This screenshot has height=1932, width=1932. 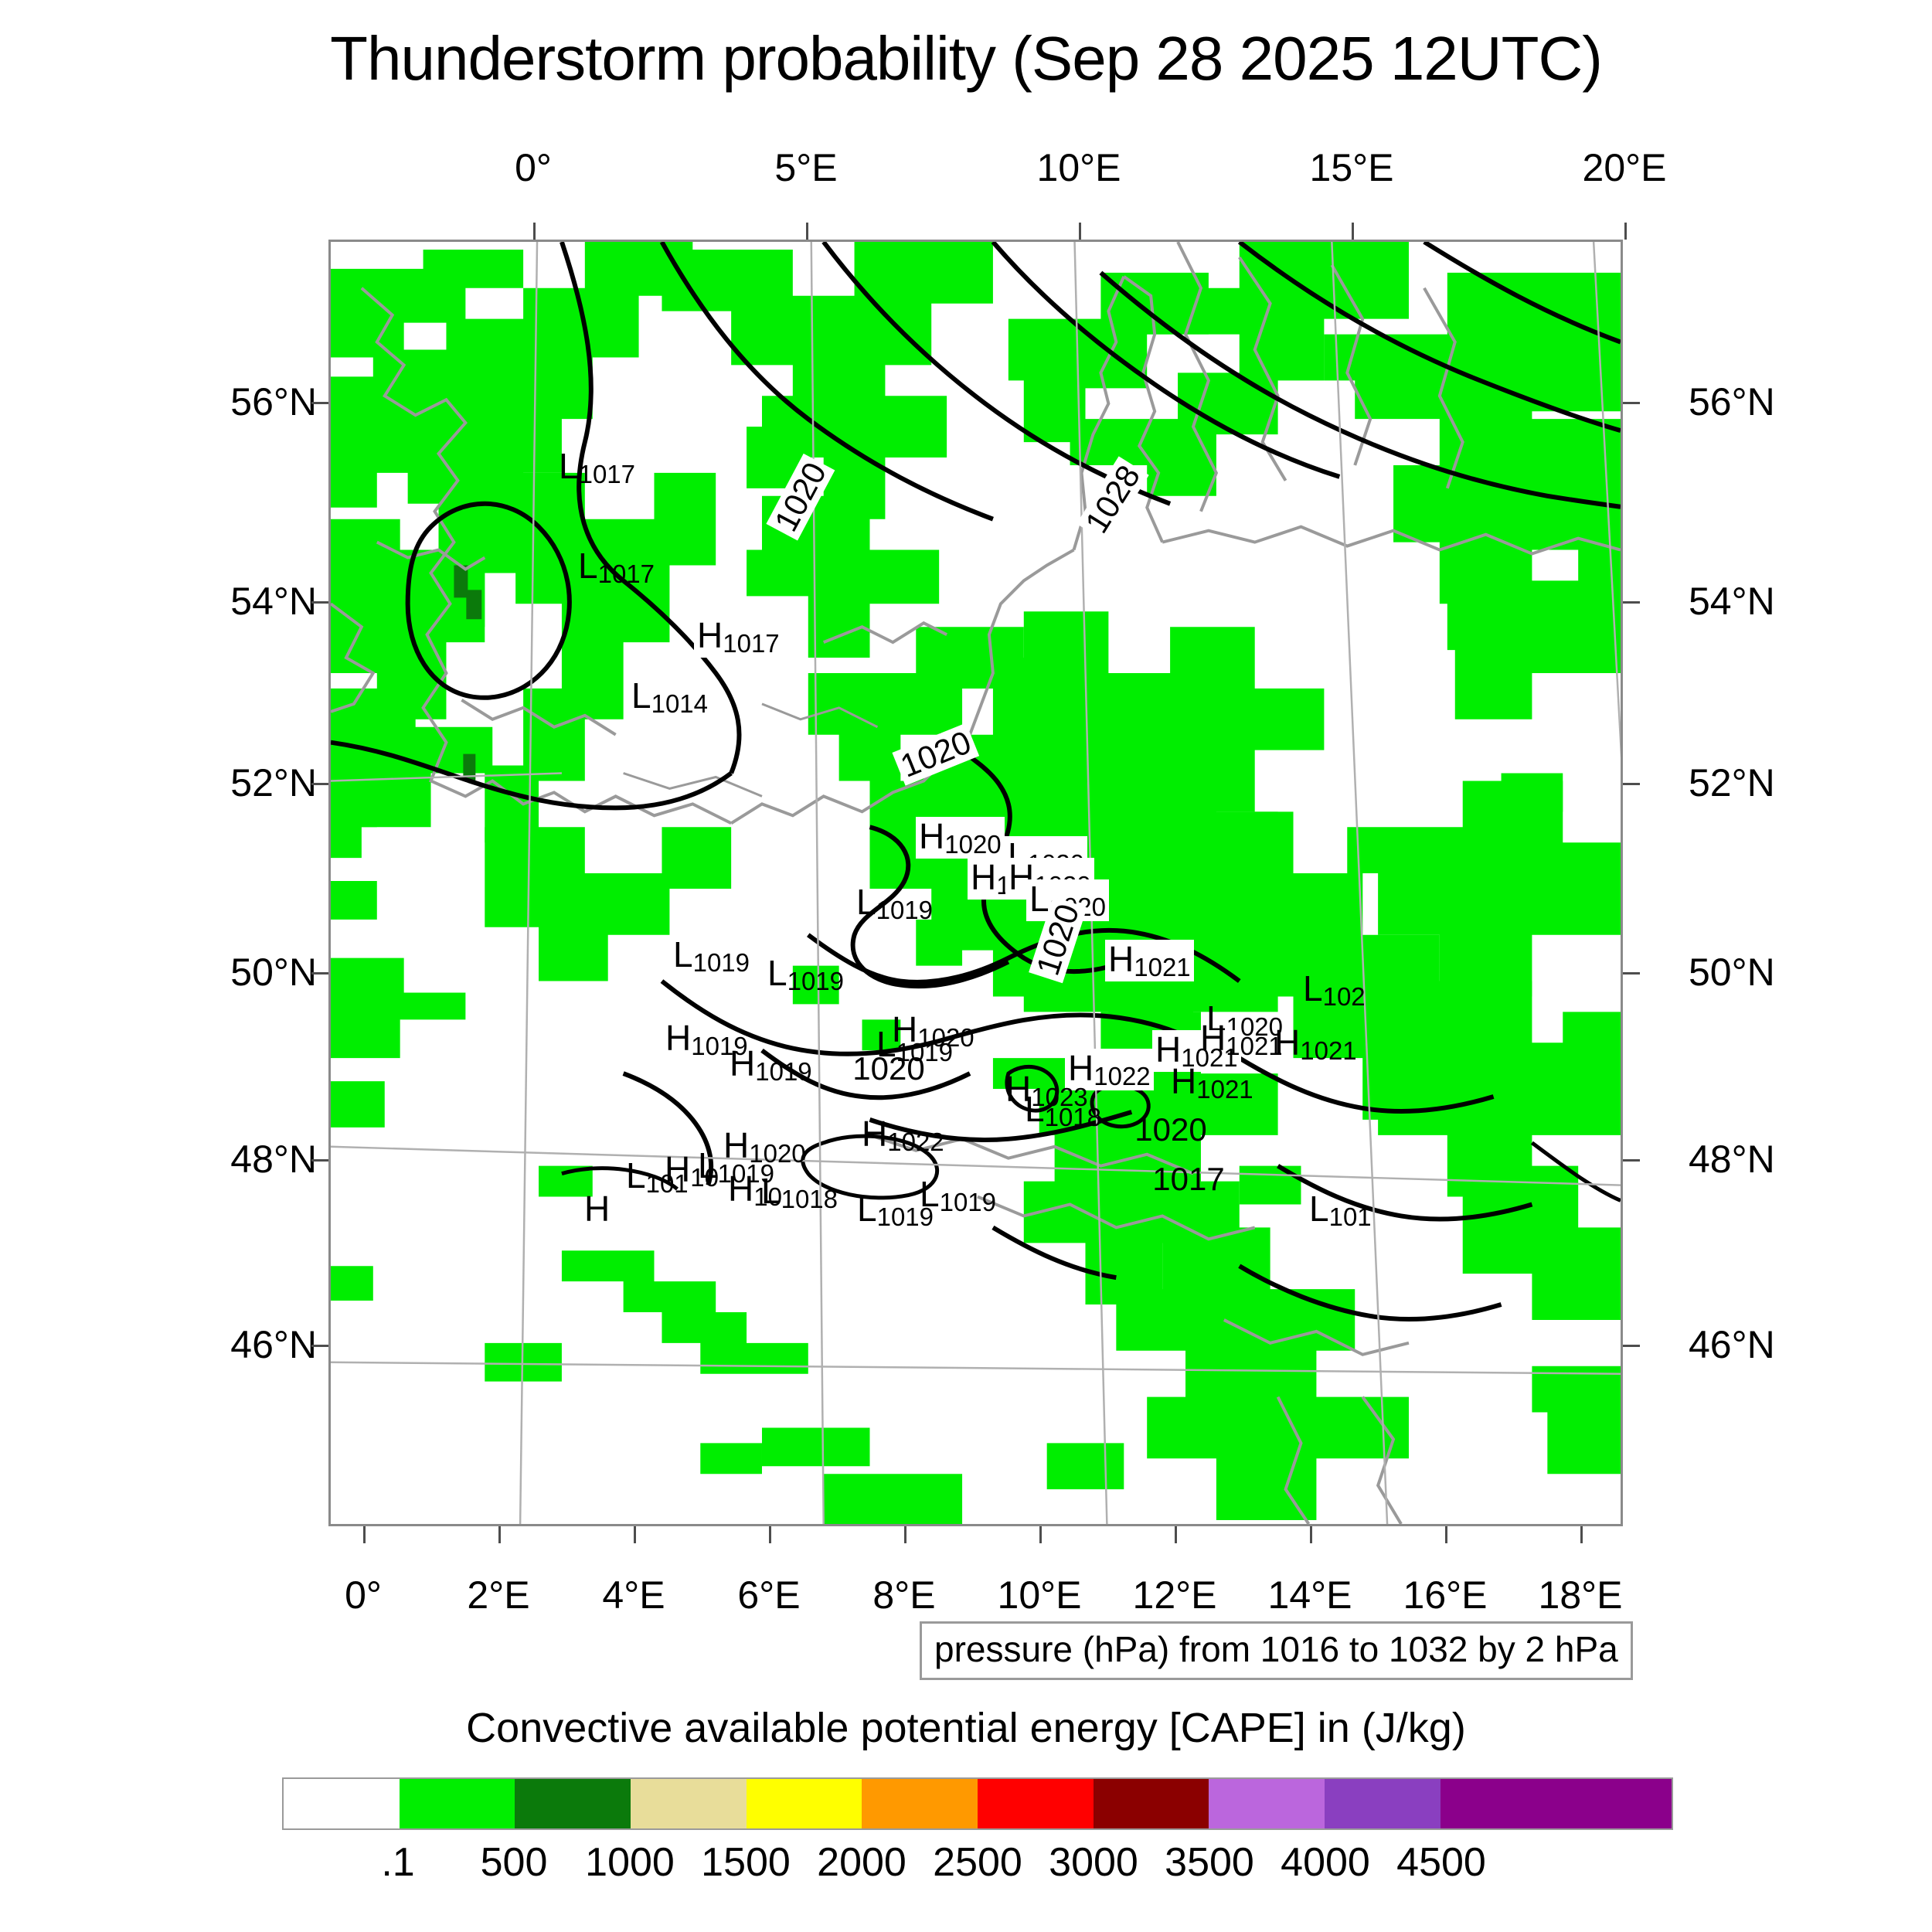 I want to click on colorbar-tick-label: 2500, so click(x=978, y=1863).